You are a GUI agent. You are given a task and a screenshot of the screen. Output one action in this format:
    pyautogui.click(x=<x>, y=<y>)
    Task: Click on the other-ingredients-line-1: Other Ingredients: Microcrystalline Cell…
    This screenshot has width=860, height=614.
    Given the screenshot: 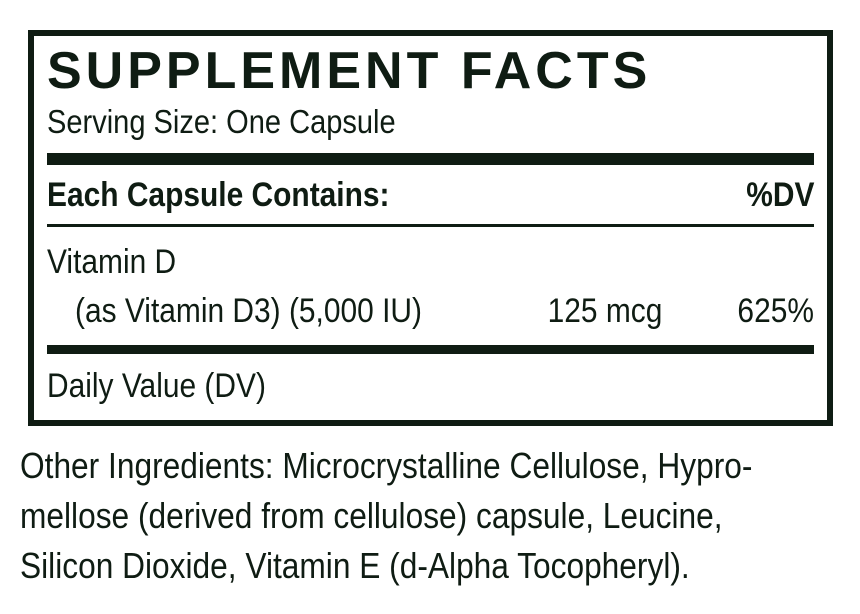 What is the action you would take?
    pyautogui.click(x=386, y=465)
    